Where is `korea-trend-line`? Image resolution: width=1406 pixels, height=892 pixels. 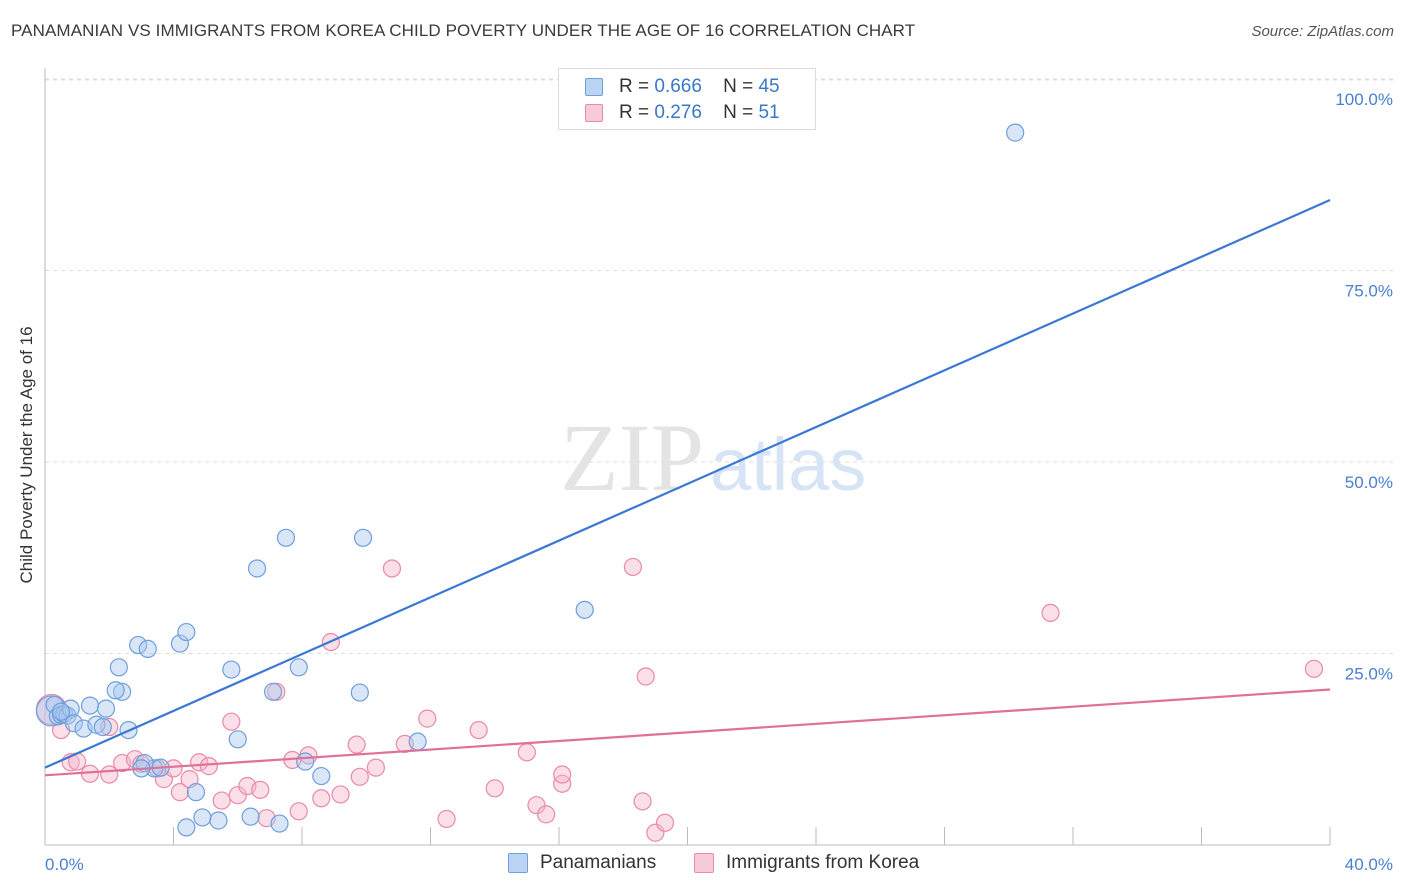
korea-trend-line is located at coordinates (687, 732).